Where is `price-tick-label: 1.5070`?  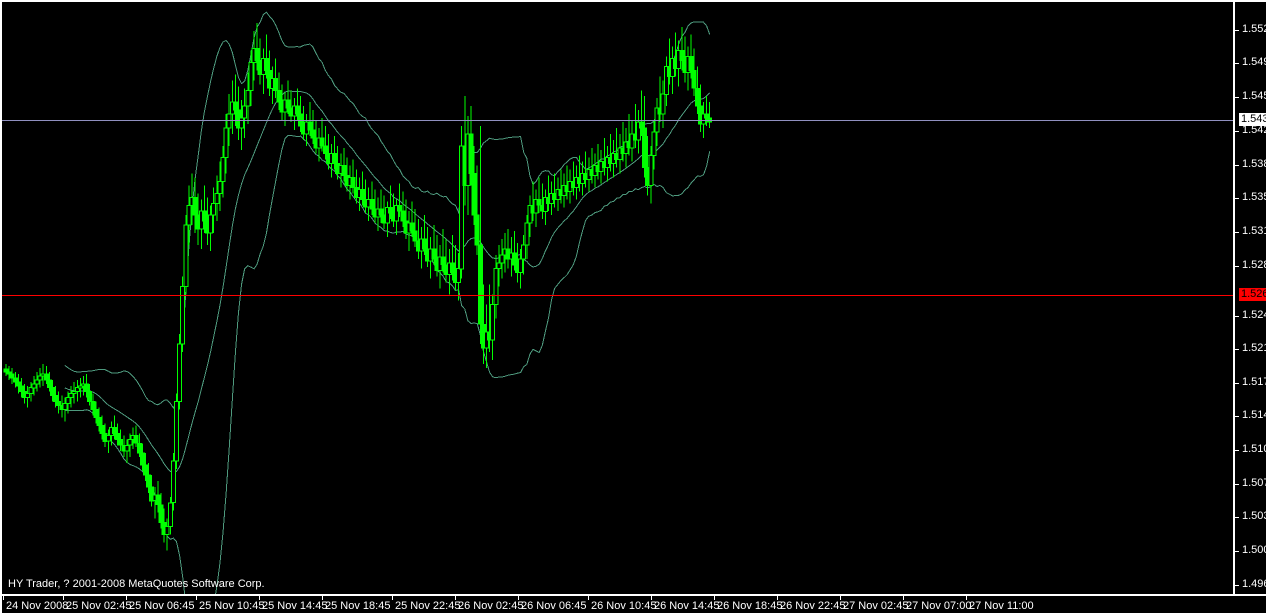
price-tick-label: 1.5070 is located at coordinates (1254, 483).